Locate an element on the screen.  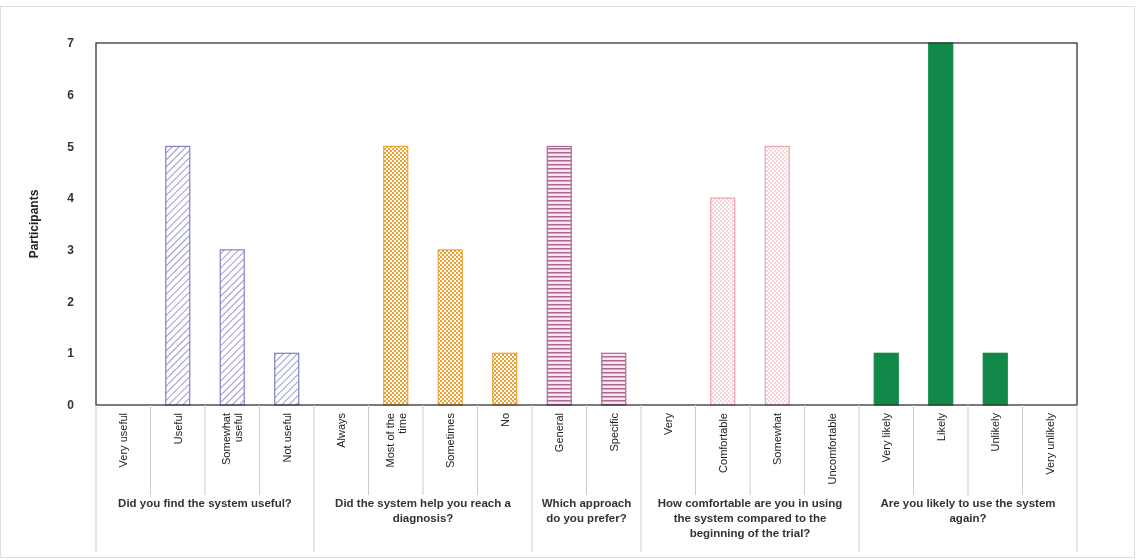
x-tick-label: Unlikely is located at coordinates (995, 432).